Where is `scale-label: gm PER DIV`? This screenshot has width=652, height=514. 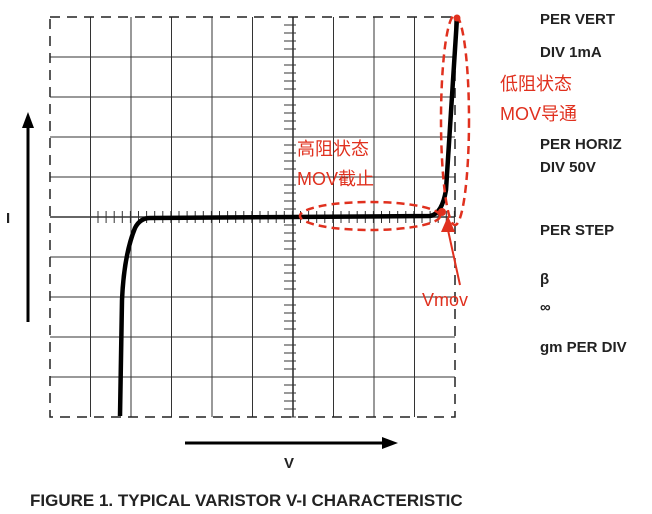
scale-label: gm PER DIV is located at coordinates (583, 347).